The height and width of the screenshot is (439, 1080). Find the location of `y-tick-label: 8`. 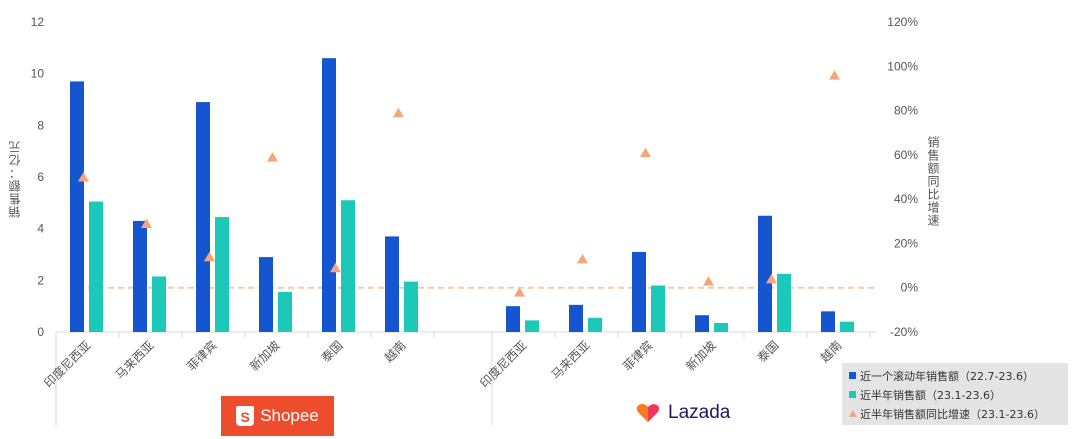

y-tick-label: 8 is located at coordinates (40, 125).